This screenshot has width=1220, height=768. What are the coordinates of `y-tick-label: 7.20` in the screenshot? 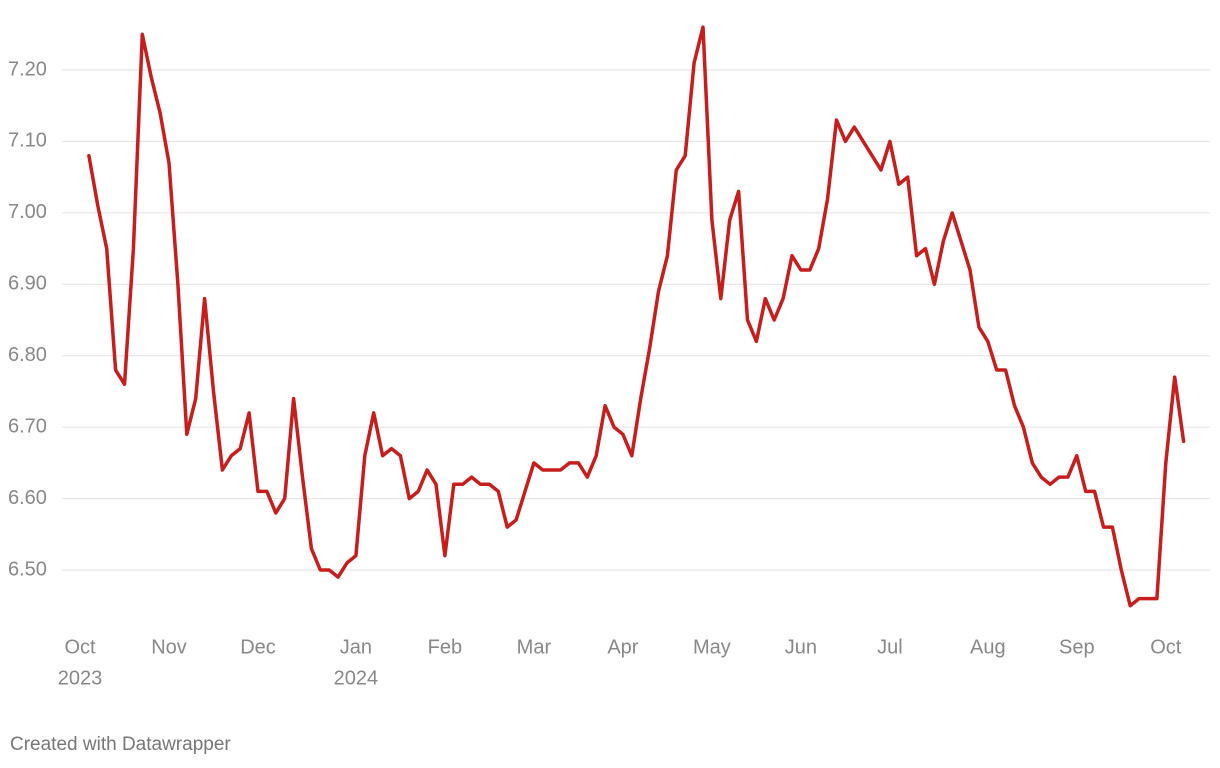 It's located at (27, 69).